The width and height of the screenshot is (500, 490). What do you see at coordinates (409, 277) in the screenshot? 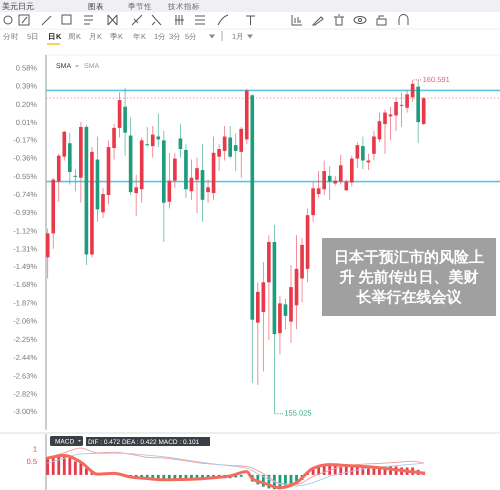
I see `text: 日本干预汇市的风险上升 先前传出日、美财长举行在线会议` at bounding box center [409, 277].